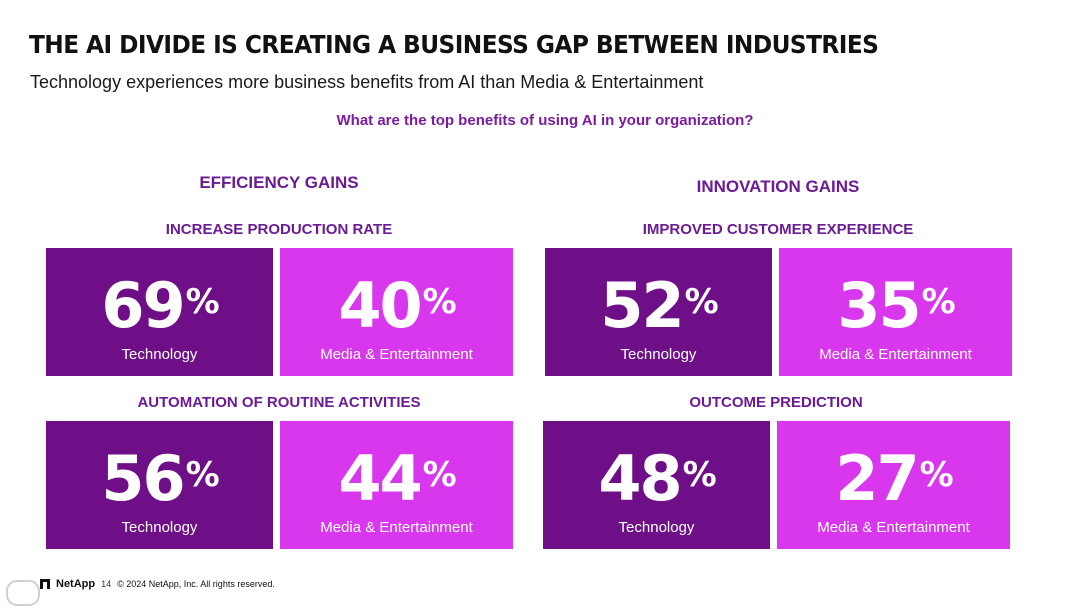  What do you see at coordinates (659, 305) in the screenshot?
I see `percentage: 52%` at bounding box center [659, 305].